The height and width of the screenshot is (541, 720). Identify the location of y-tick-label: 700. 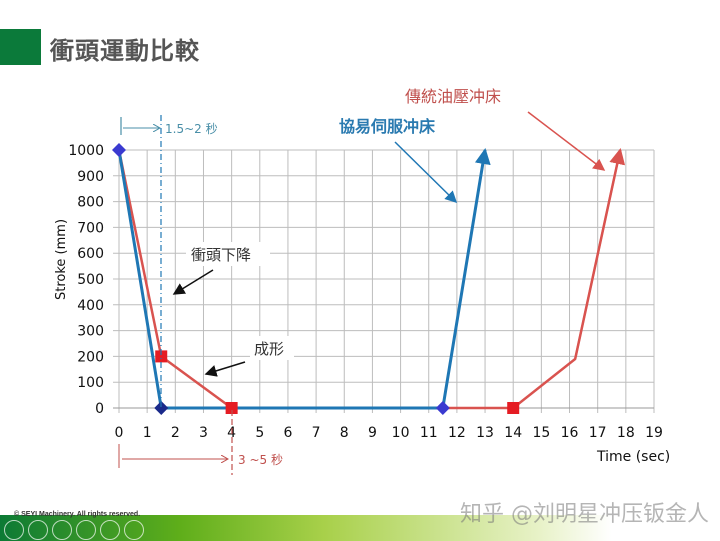
(90, 228).